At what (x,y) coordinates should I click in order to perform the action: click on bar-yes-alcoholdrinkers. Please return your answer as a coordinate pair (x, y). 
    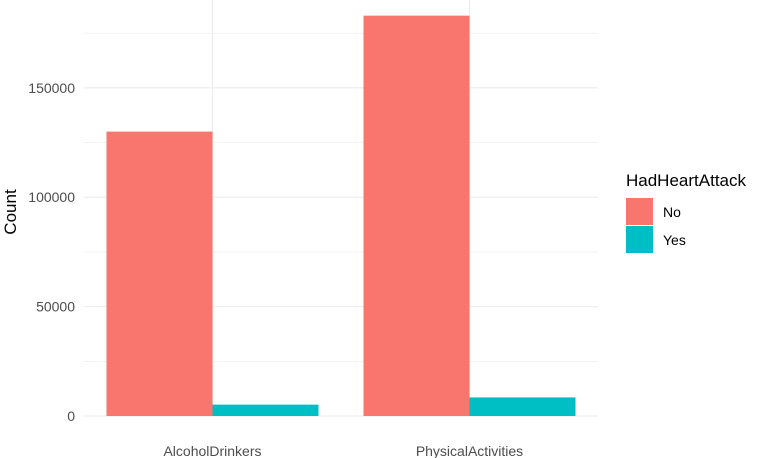
    Looking at the image, I should click on (265, 410).